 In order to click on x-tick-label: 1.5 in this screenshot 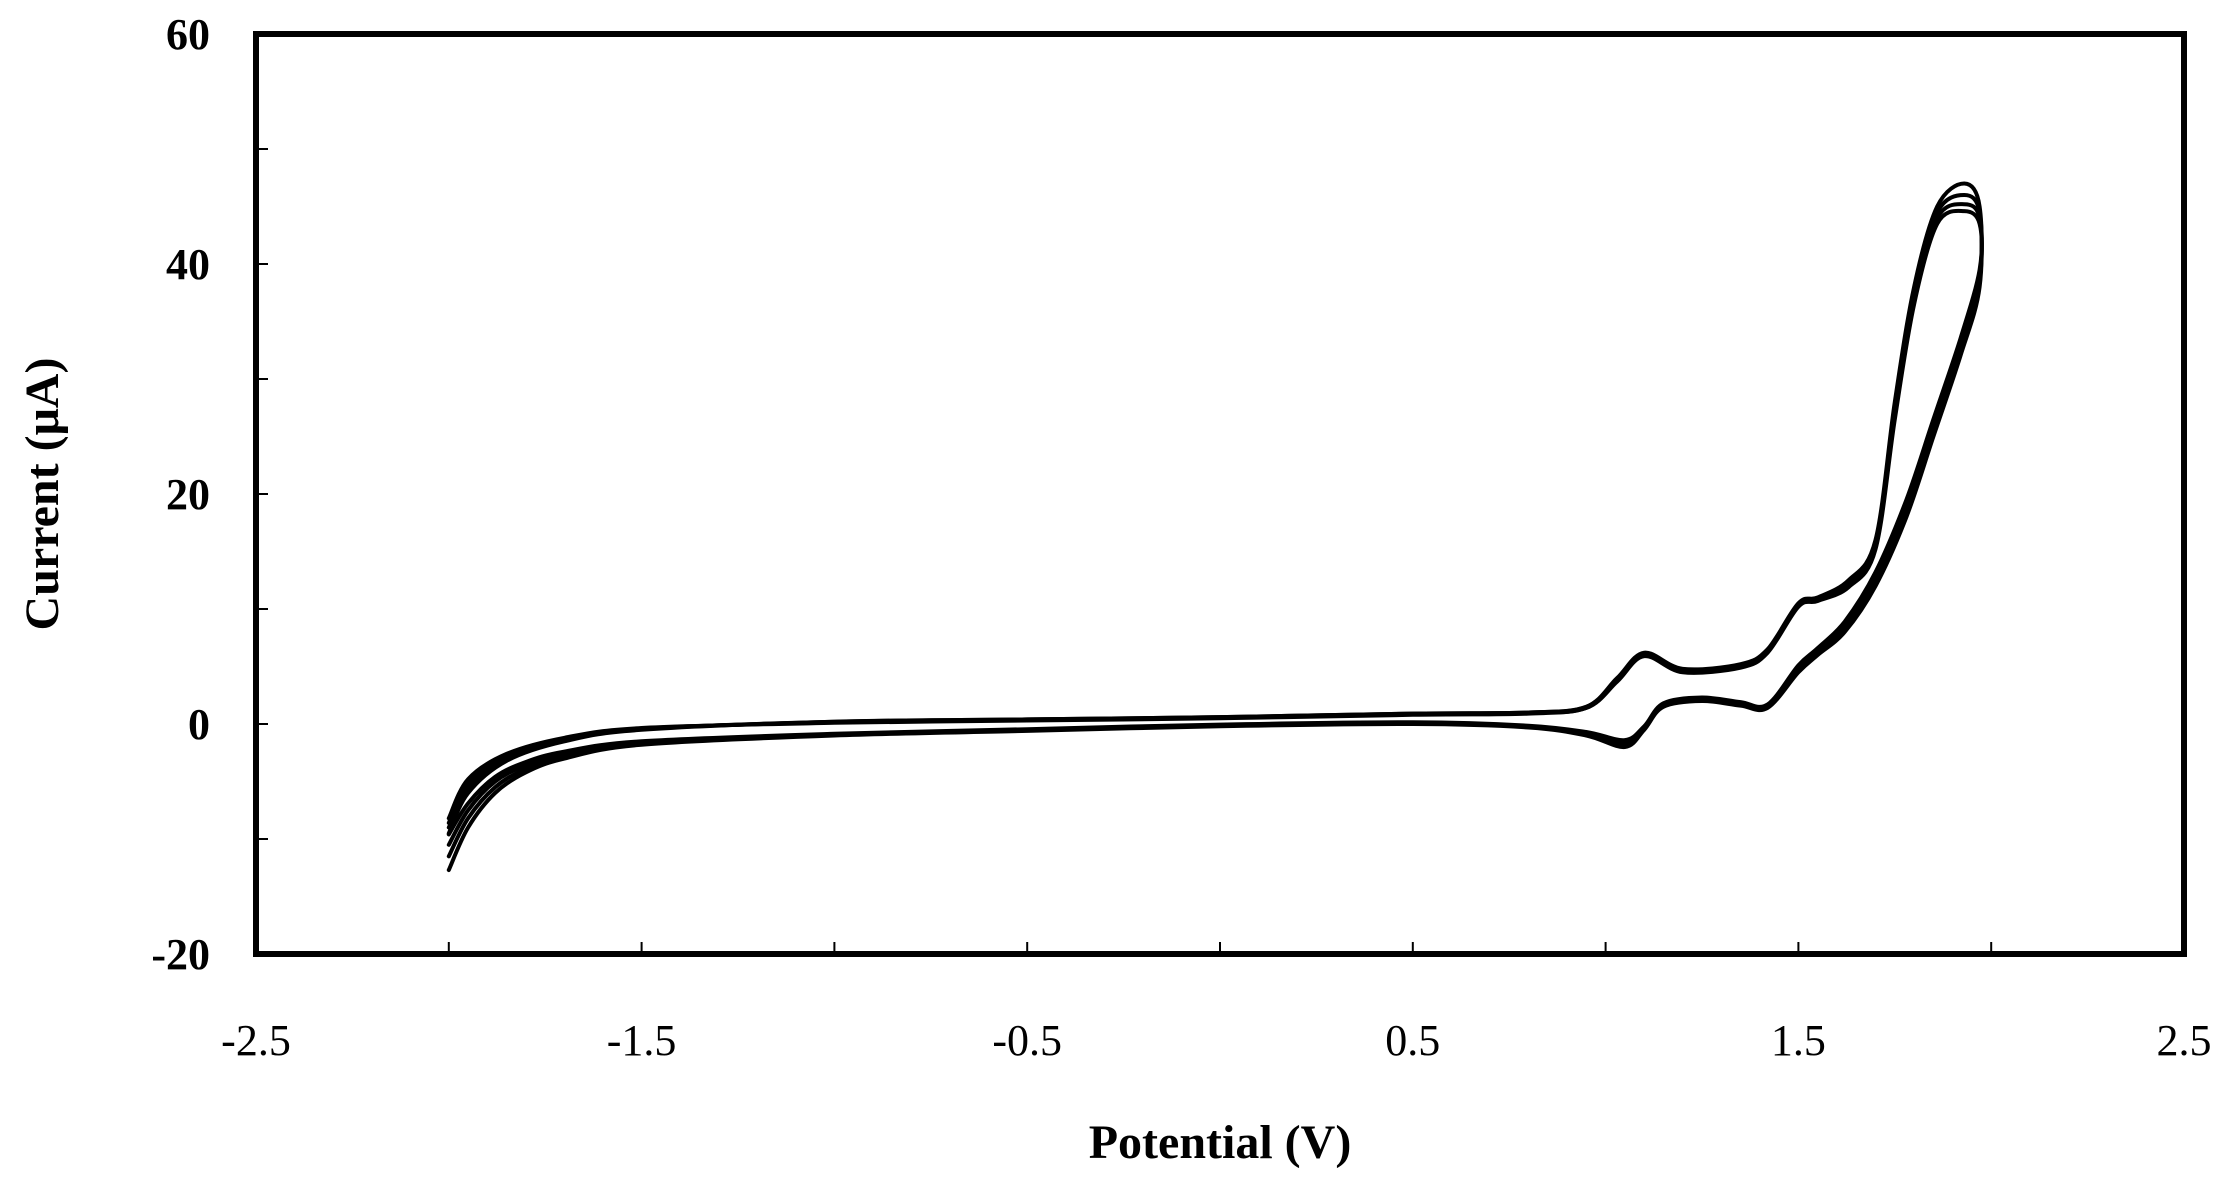, I will do `click(1798, 1040)`.